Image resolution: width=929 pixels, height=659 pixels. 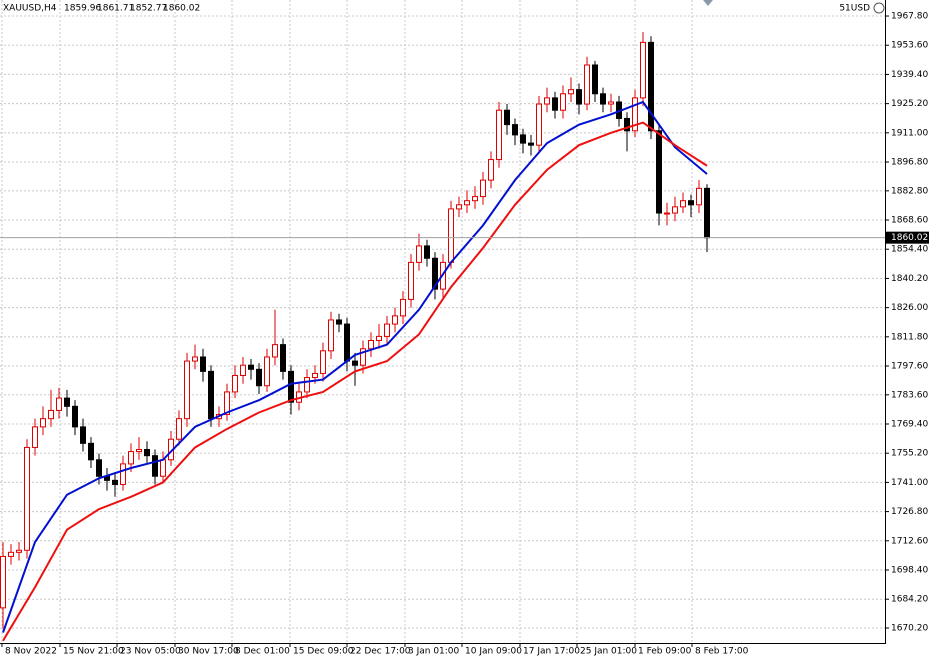 What do you see at coordinates (148, 9) in the screenshot?
I see `header-low: 1852.77` at bounding box center [148, 9].